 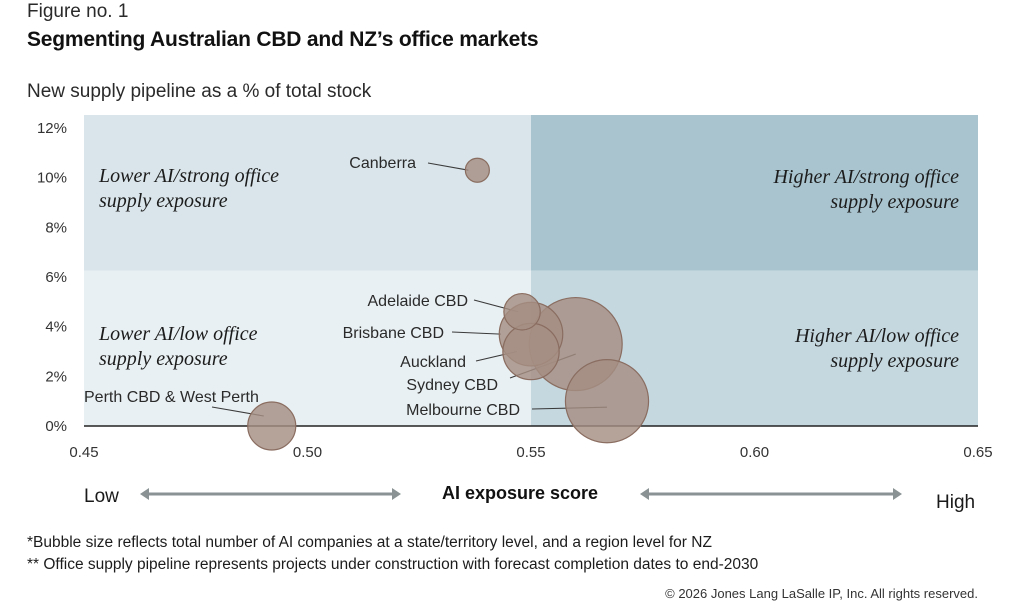 I want to click on bubble-label: Sydney CBD, so click(x=452, y=385).